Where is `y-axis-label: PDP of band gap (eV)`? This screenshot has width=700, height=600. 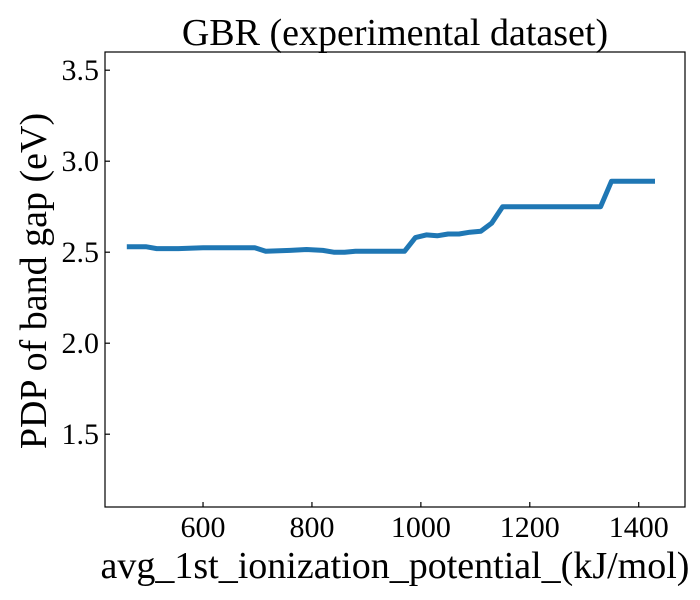
y-axis-label: PDP of band gap (eV) is located at coordinates (34, 281).